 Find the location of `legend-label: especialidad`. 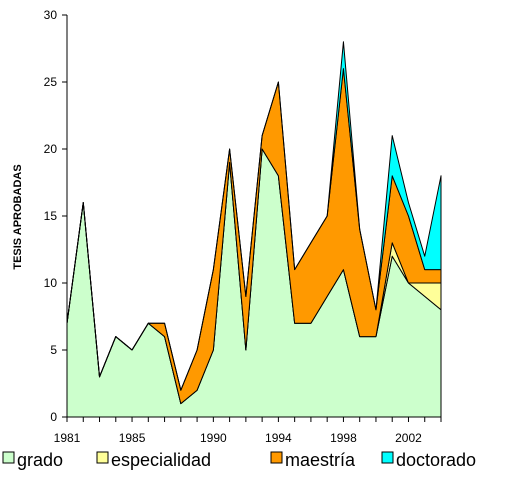

legend-label: especialidad is located at coordinates (161, 460).